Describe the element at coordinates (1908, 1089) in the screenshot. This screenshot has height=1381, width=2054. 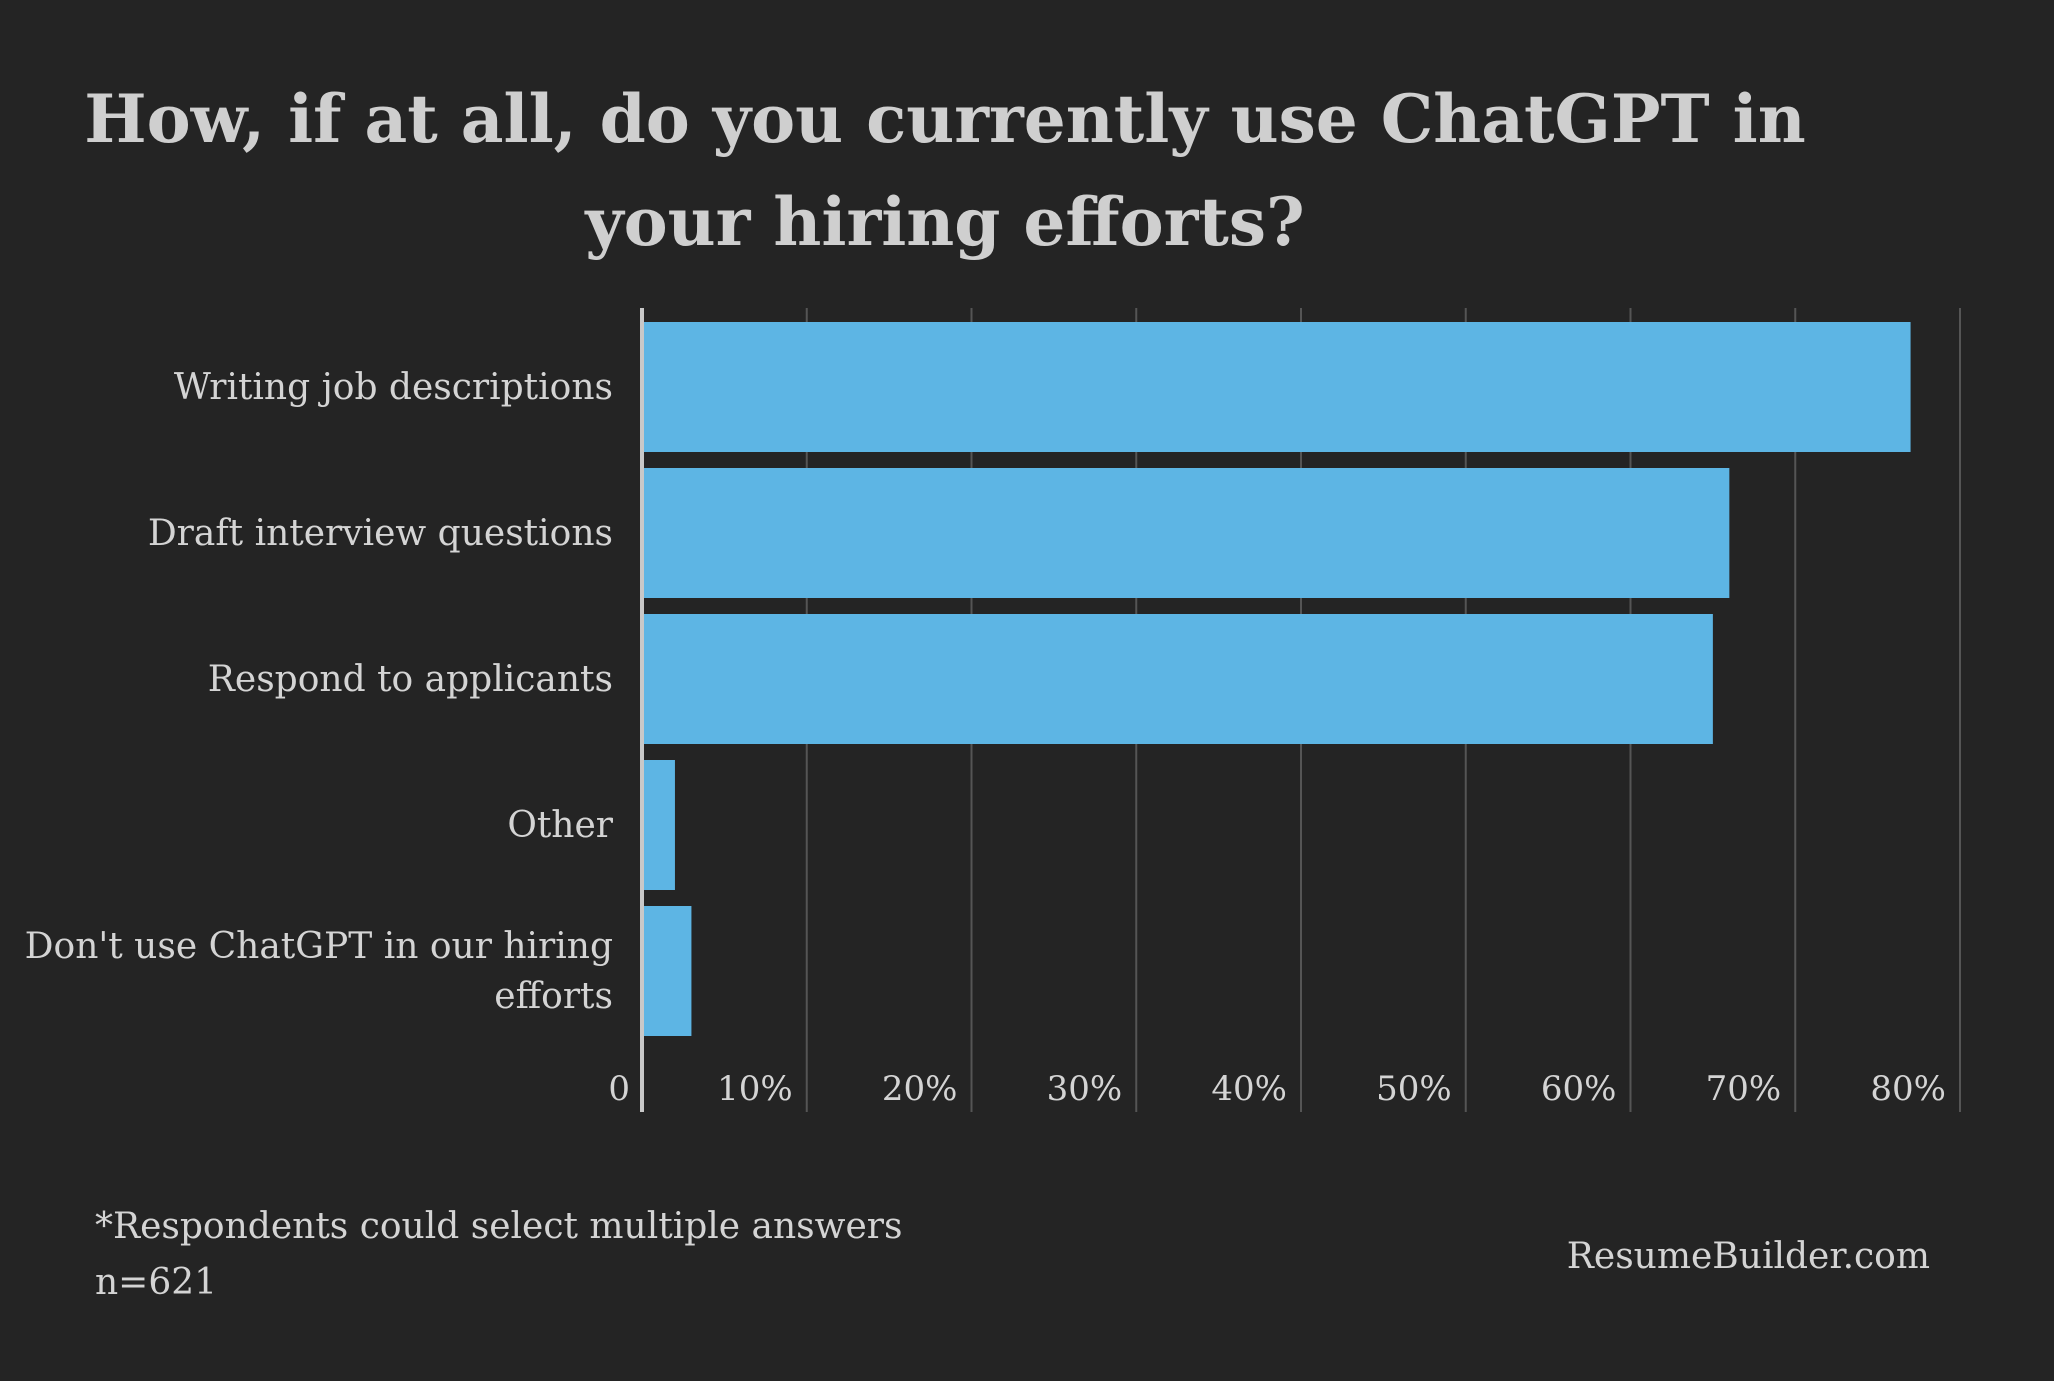
I see `tick-label: 80%` at that location.